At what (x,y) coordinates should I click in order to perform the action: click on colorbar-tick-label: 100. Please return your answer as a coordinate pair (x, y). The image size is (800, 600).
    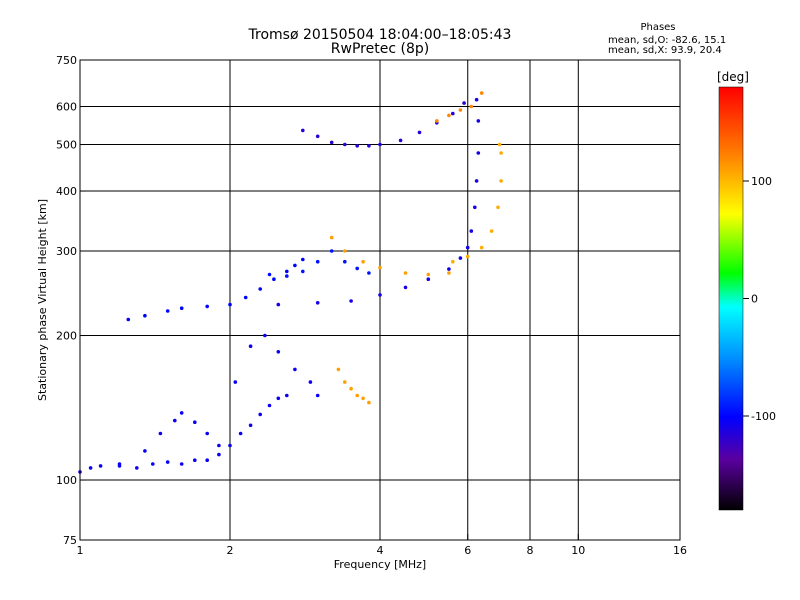
    Looking at the image, I should click on (761, 181).